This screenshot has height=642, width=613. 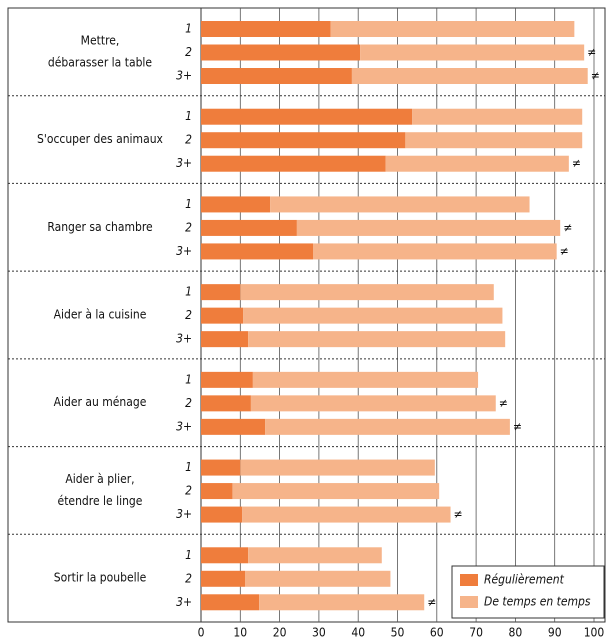 I want to click on x-tick-label: 80, so click(x=516, y=633).